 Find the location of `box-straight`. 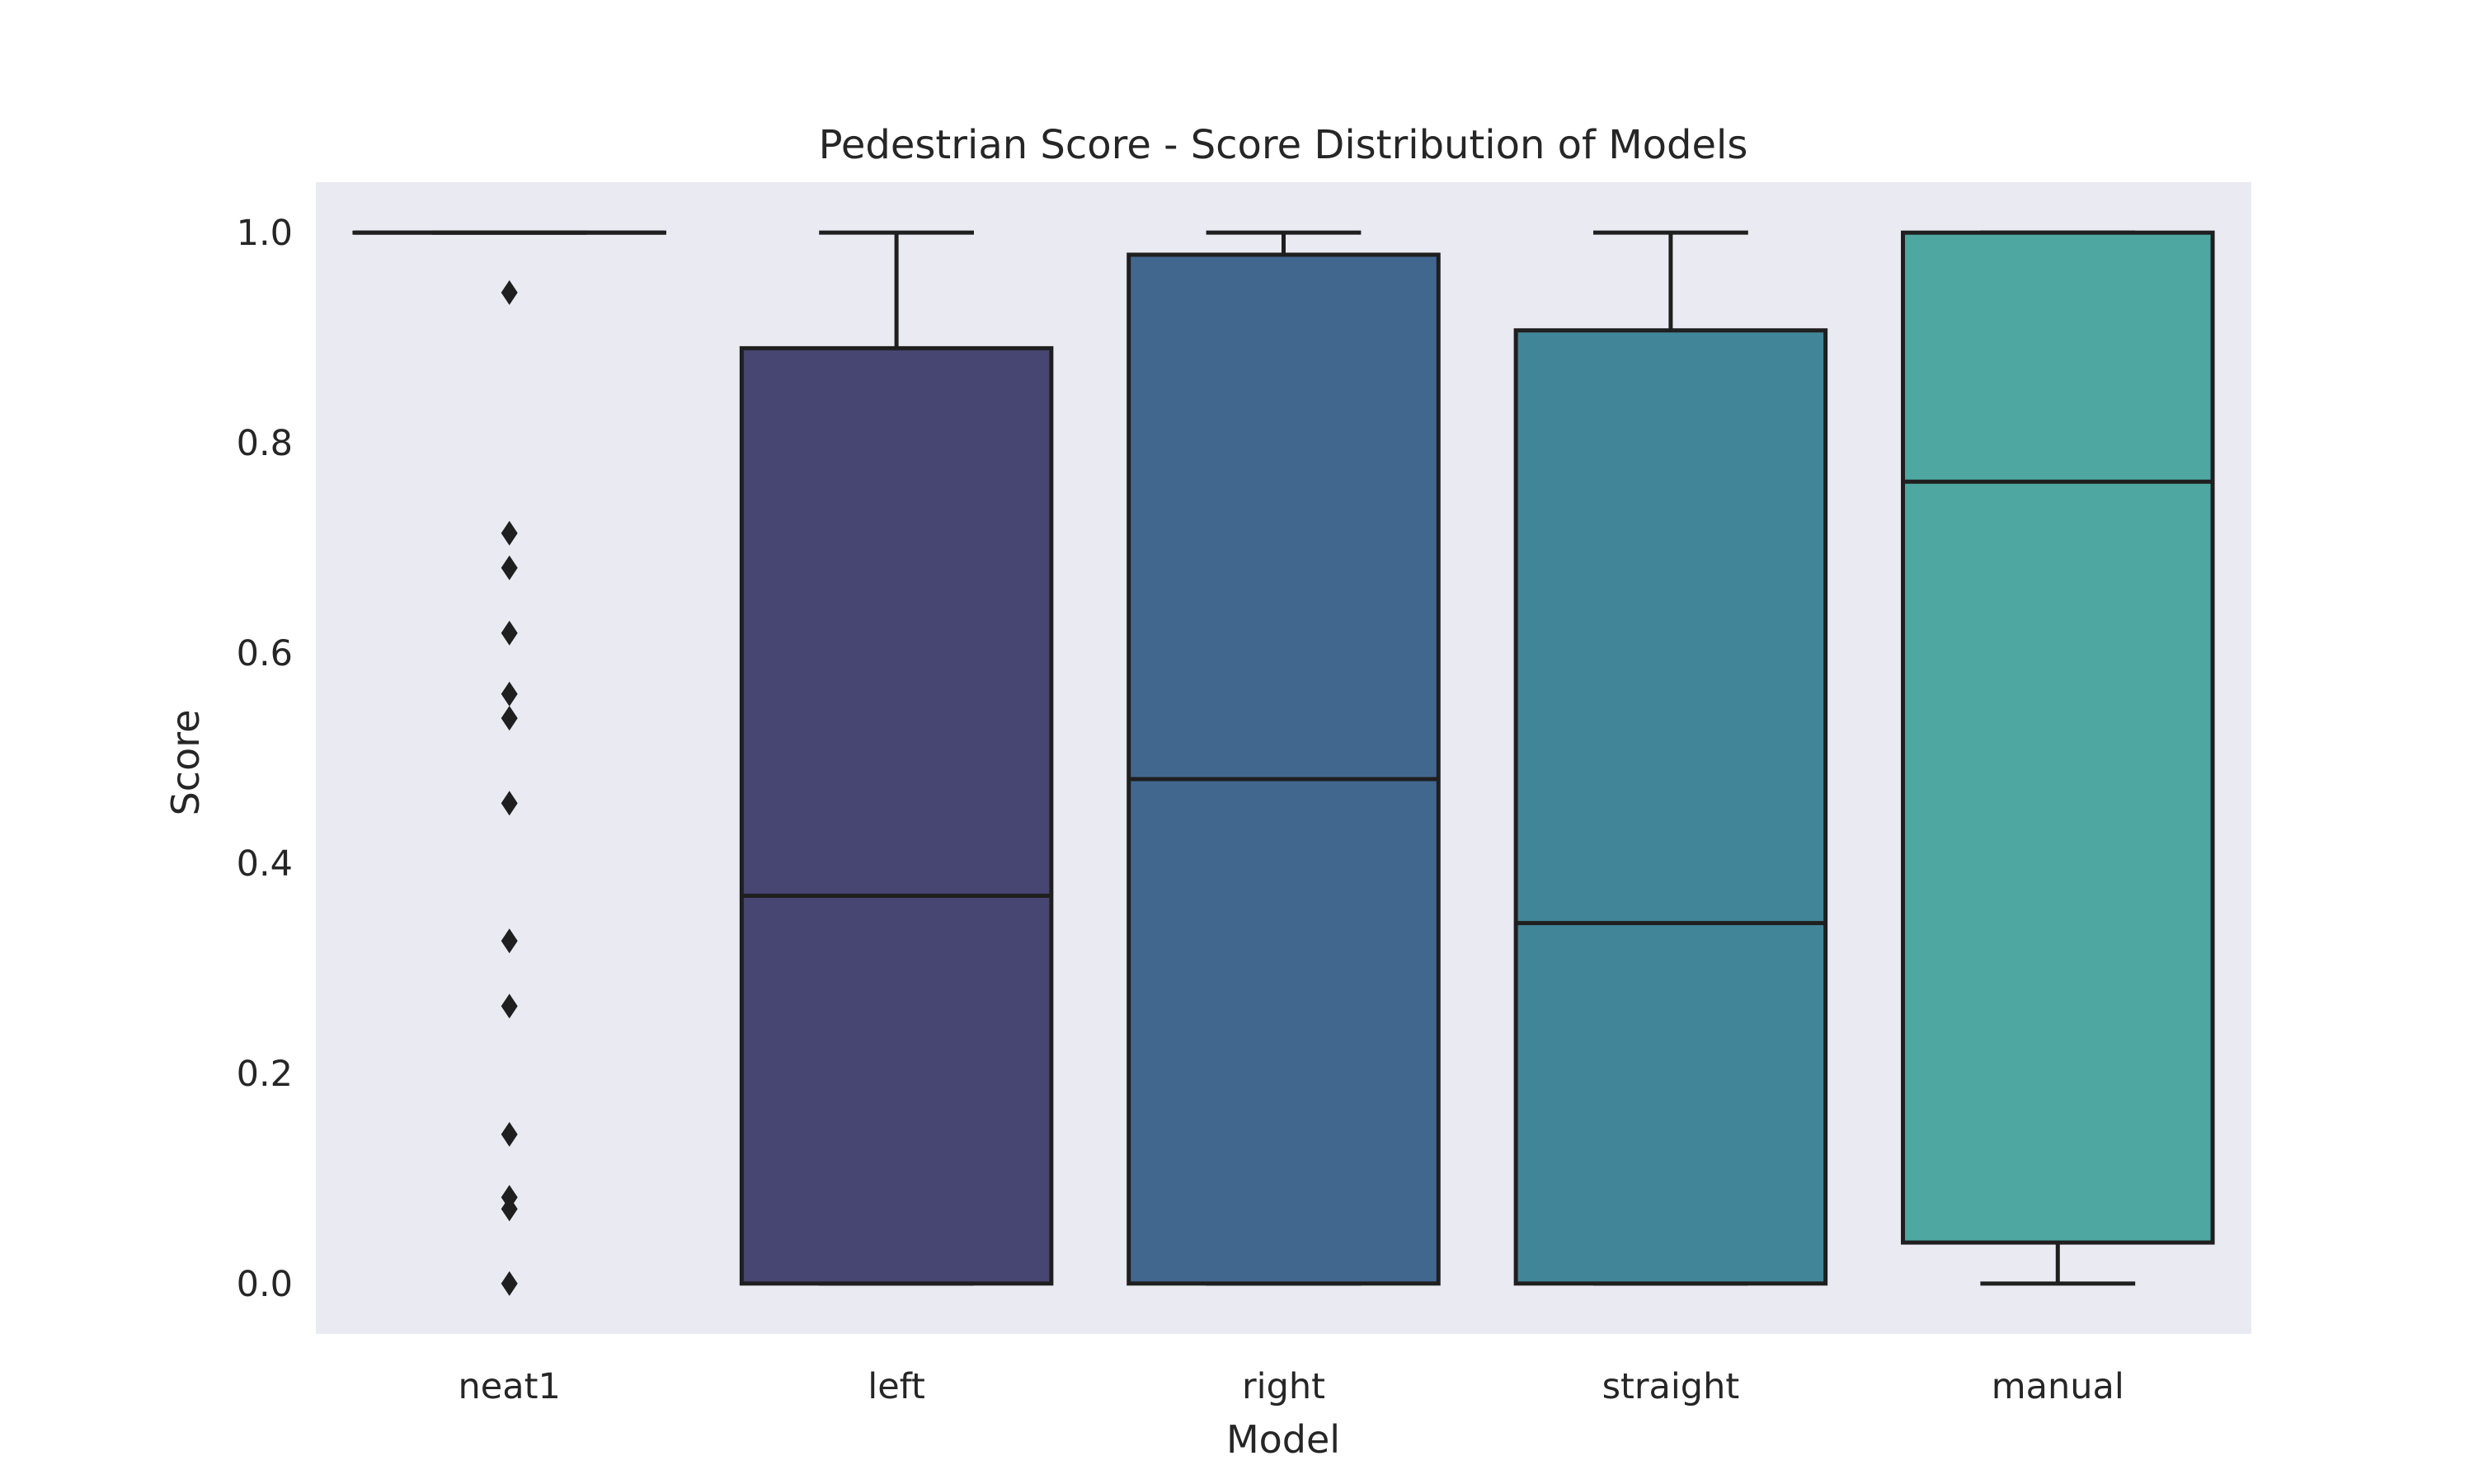

box-straight is located at coordinates (1670, 758).